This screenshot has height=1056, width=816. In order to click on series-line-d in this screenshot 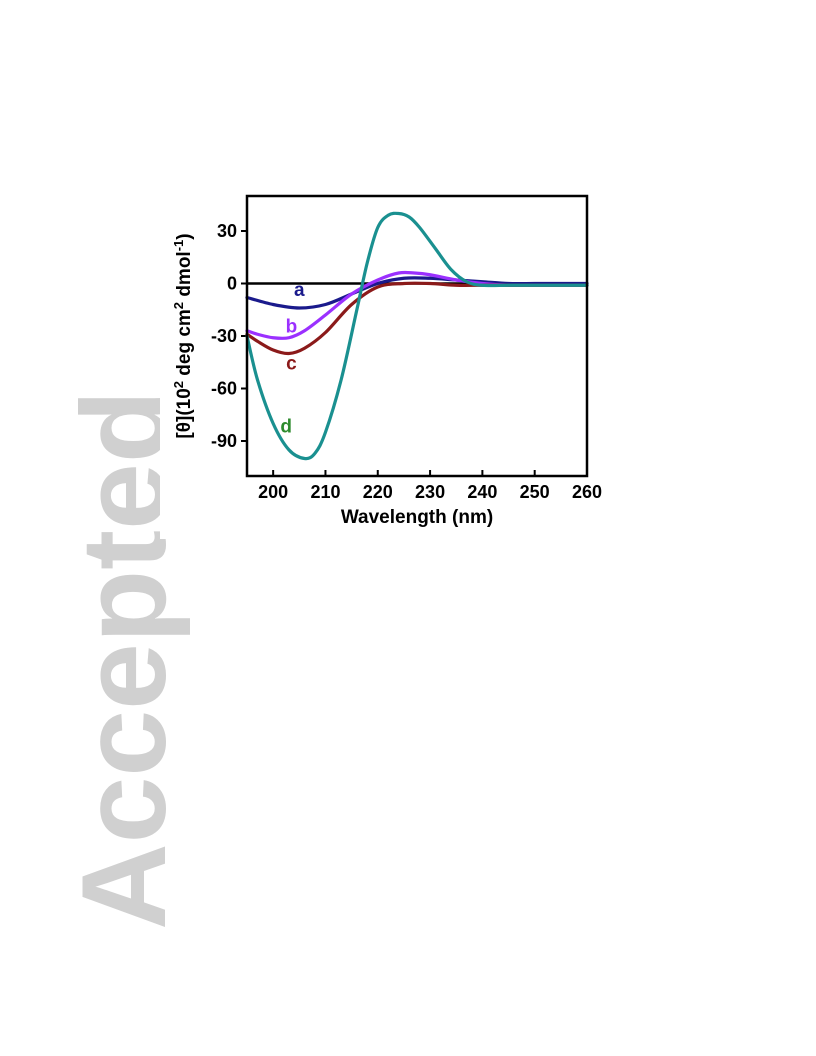, I will do `click(417, 336)`.